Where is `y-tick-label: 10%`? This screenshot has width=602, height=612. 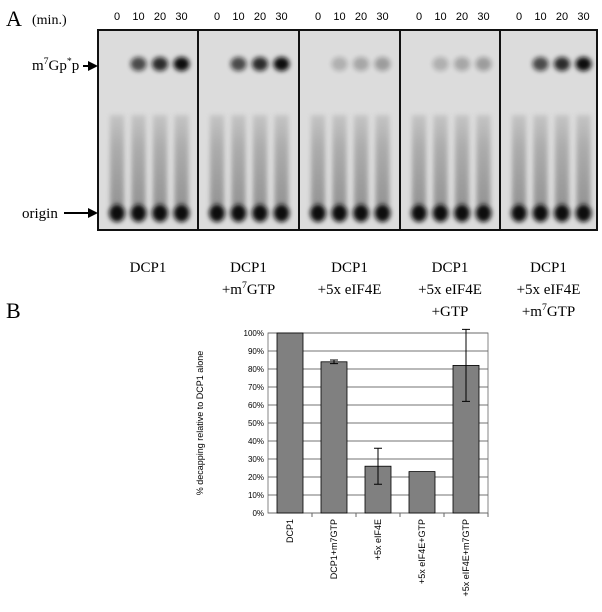
y-tick-label: 10% is located at coordinates (256, 495).